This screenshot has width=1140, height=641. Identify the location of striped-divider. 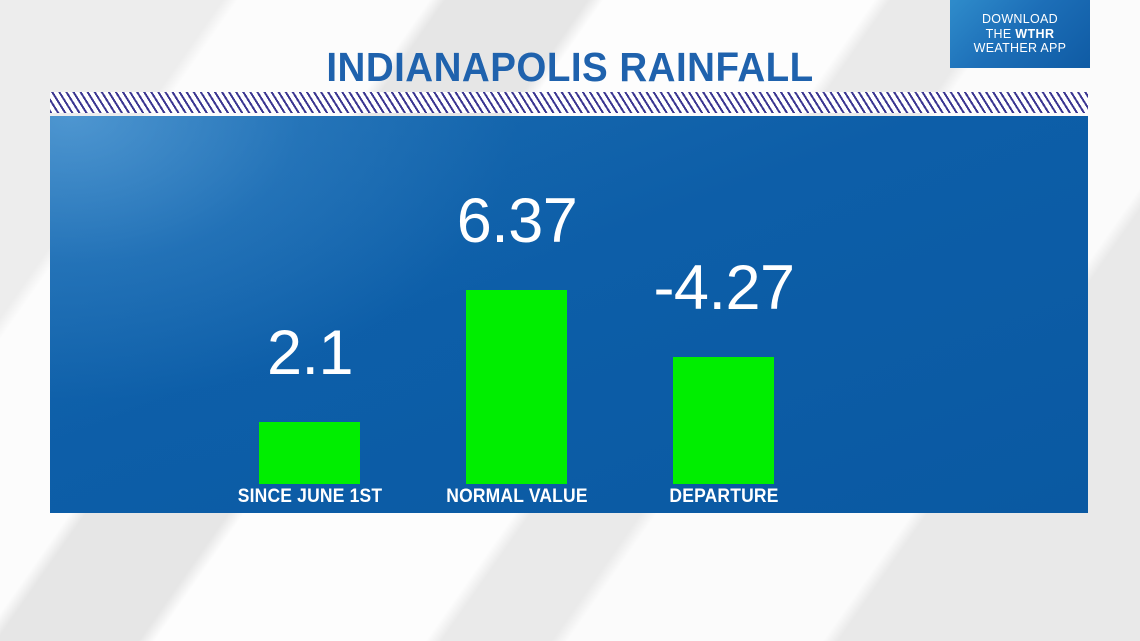
(569, 102).